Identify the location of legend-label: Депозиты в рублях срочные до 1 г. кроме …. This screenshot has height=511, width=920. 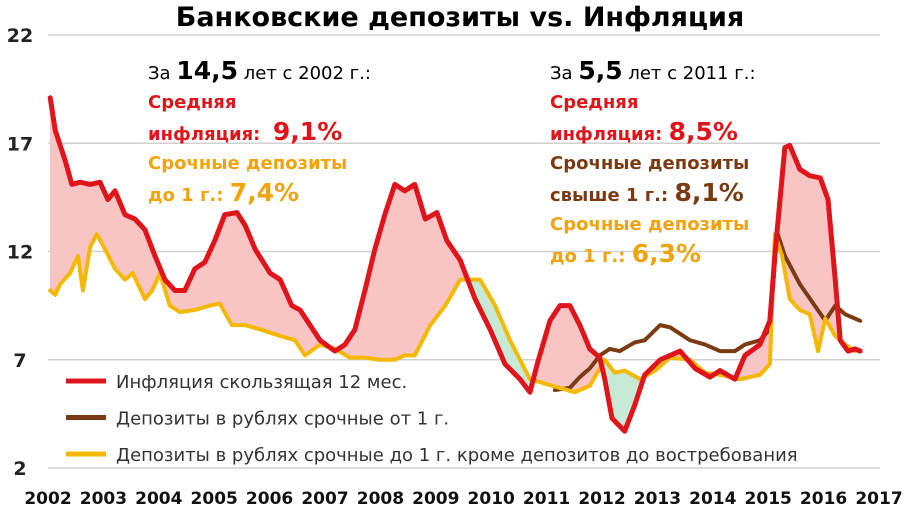
(457, 455).